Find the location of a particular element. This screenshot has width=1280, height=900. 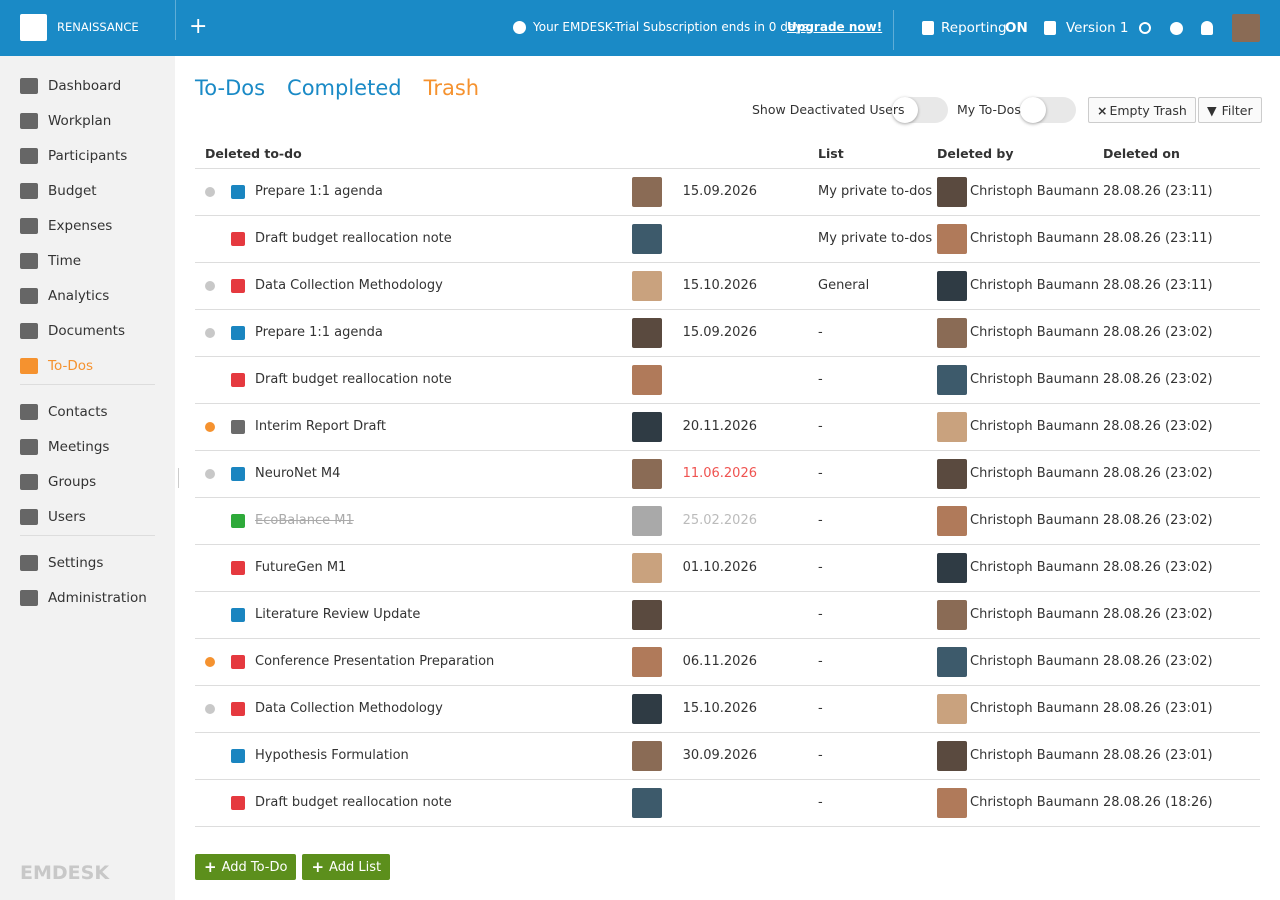

todo-title: NeuroNet M4 is located at coordinates (298, 473).